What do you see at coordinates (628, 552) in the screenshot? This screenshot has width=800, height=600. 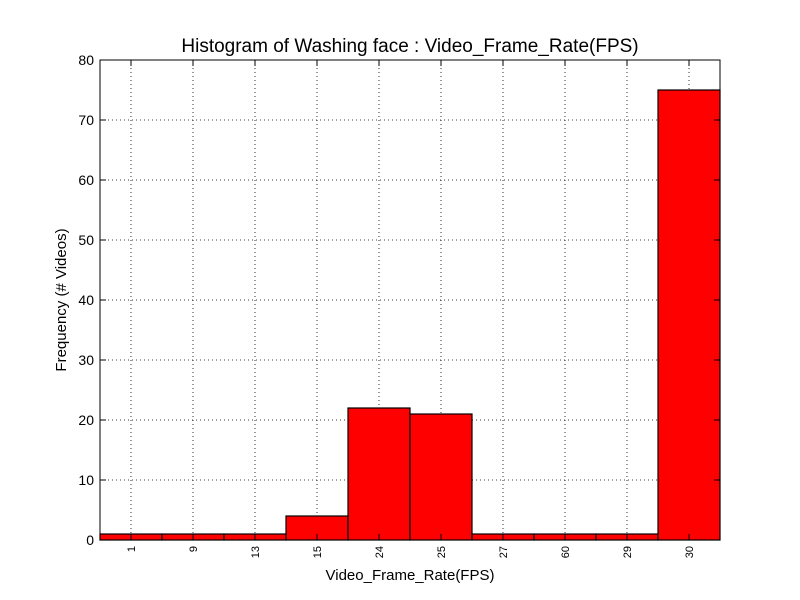 I see `x-tick-label: 29` at bounding box center [628, 552].